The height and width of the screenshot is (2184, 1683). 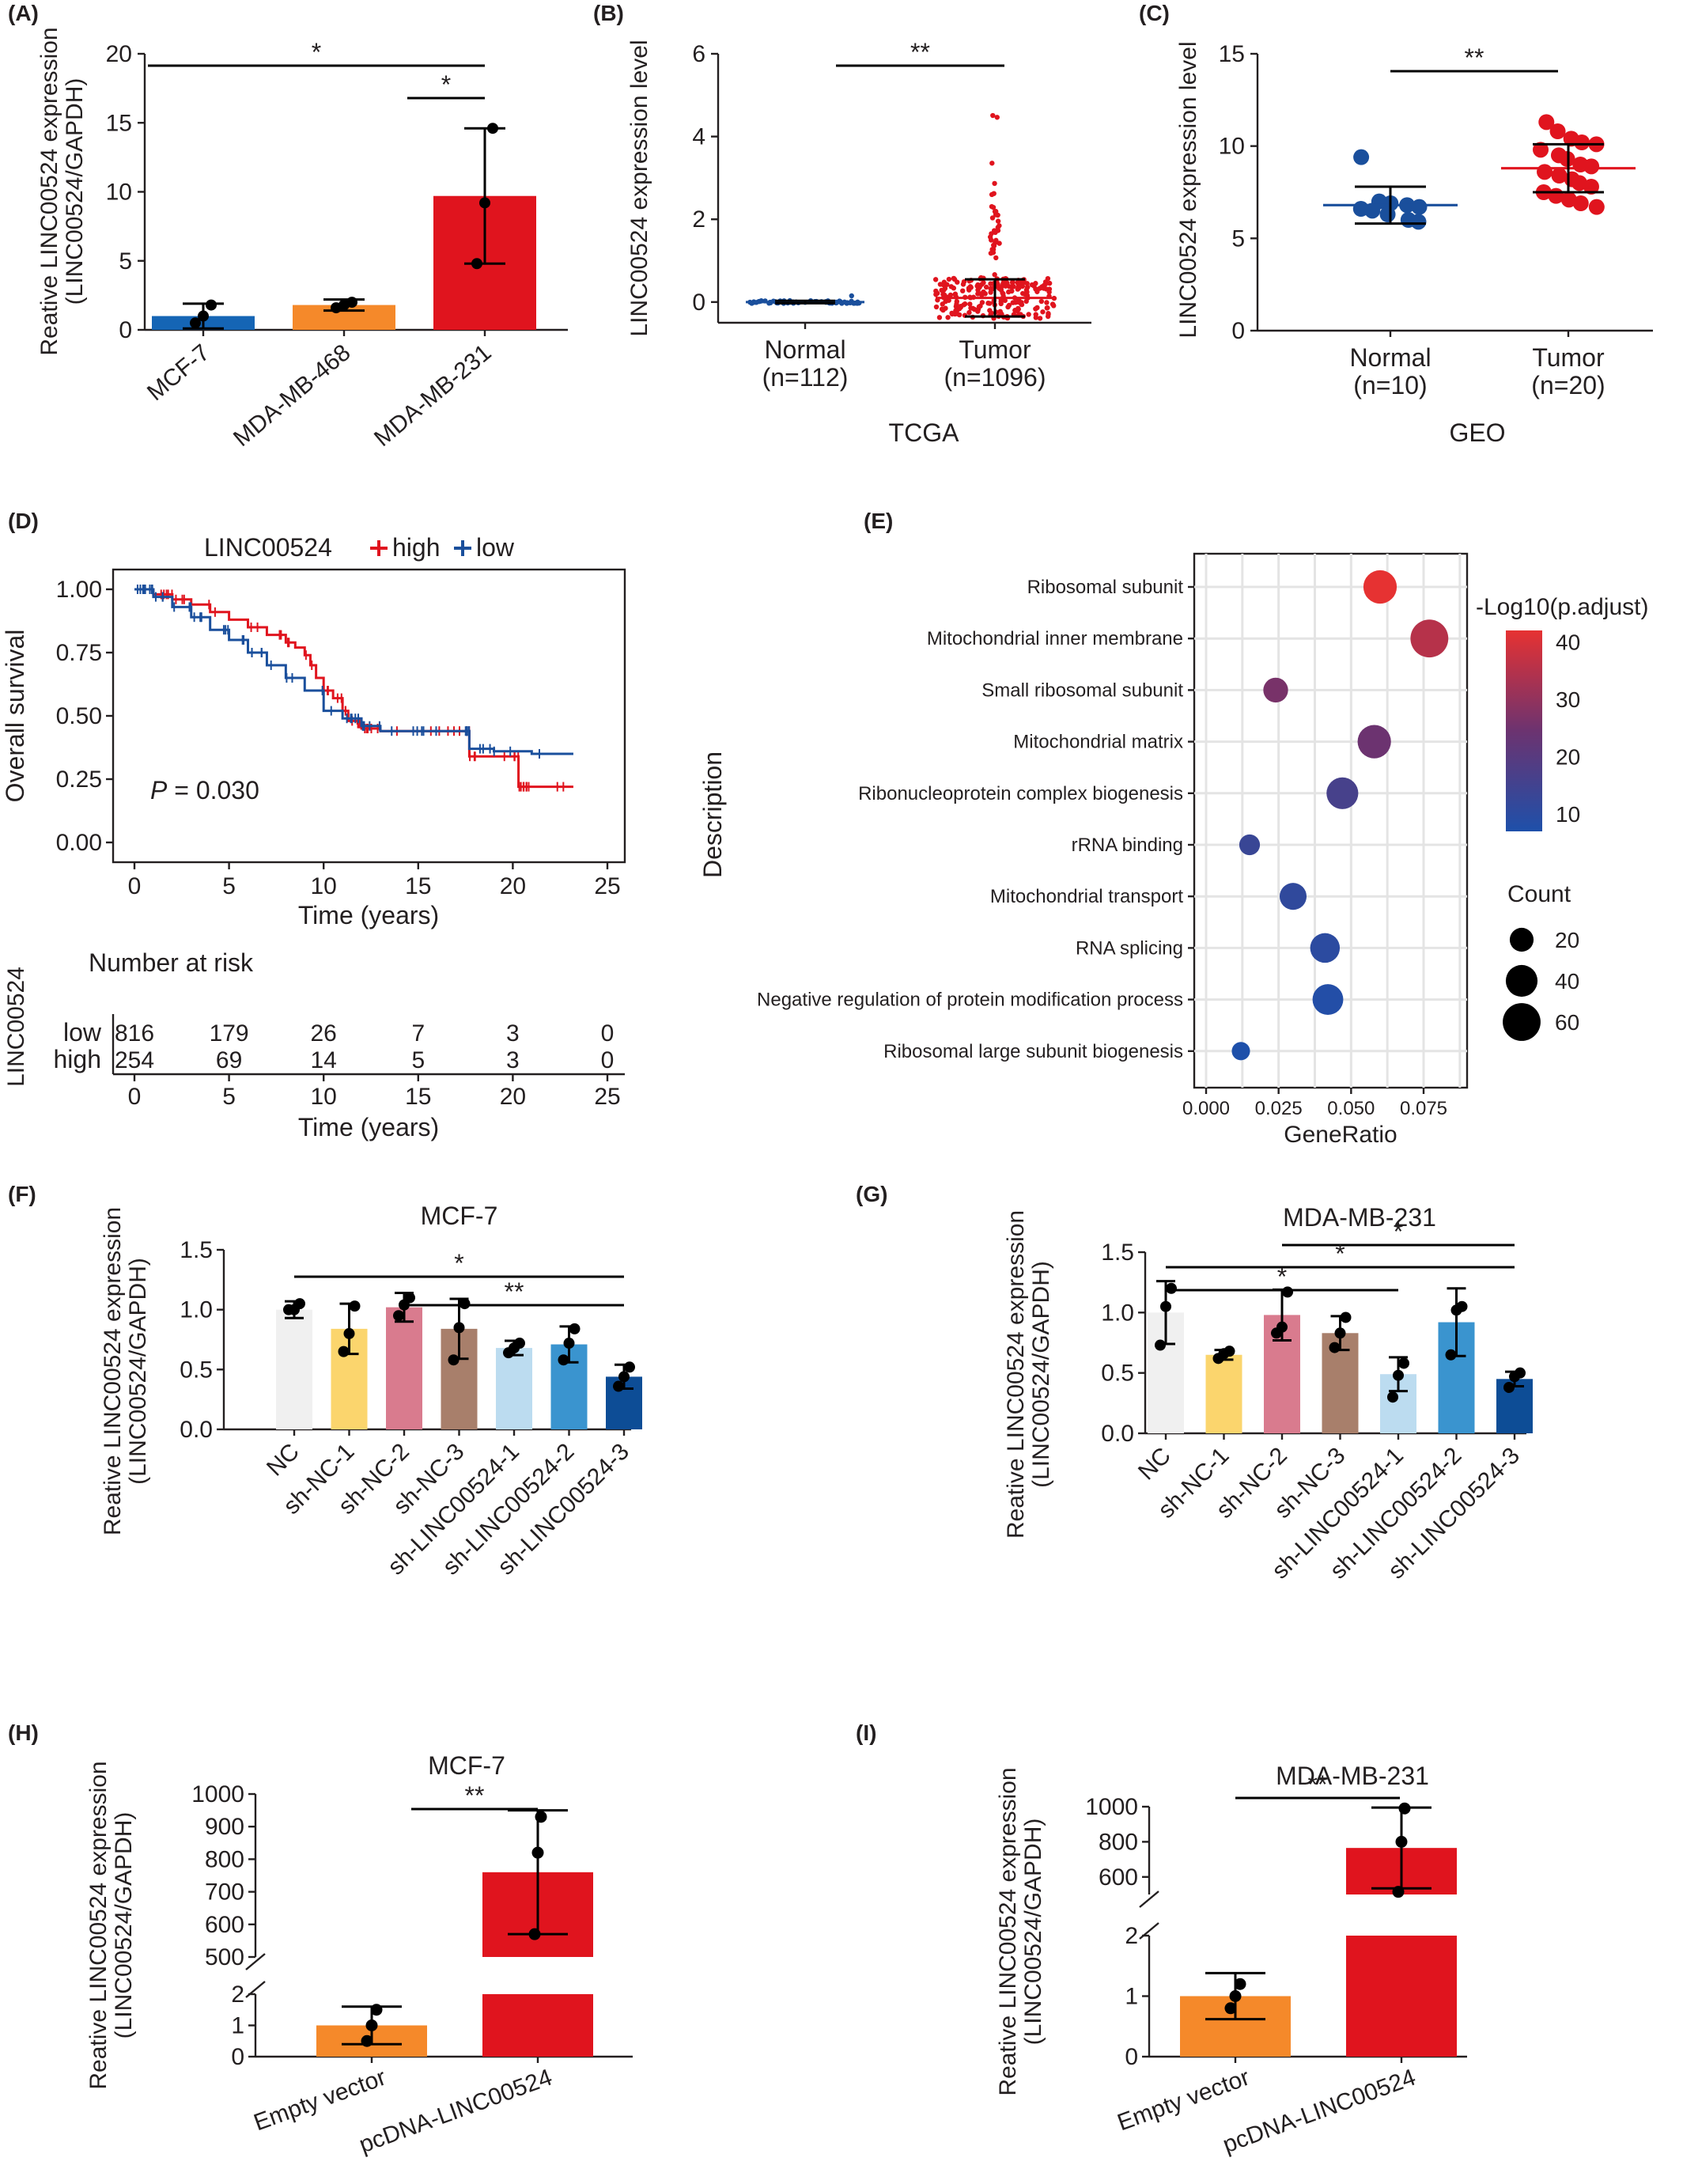 What do you see at coordinates (713, 814) in the screenshot?
I see `e-y-axis-label: Description` at bounding box center [713, 814].